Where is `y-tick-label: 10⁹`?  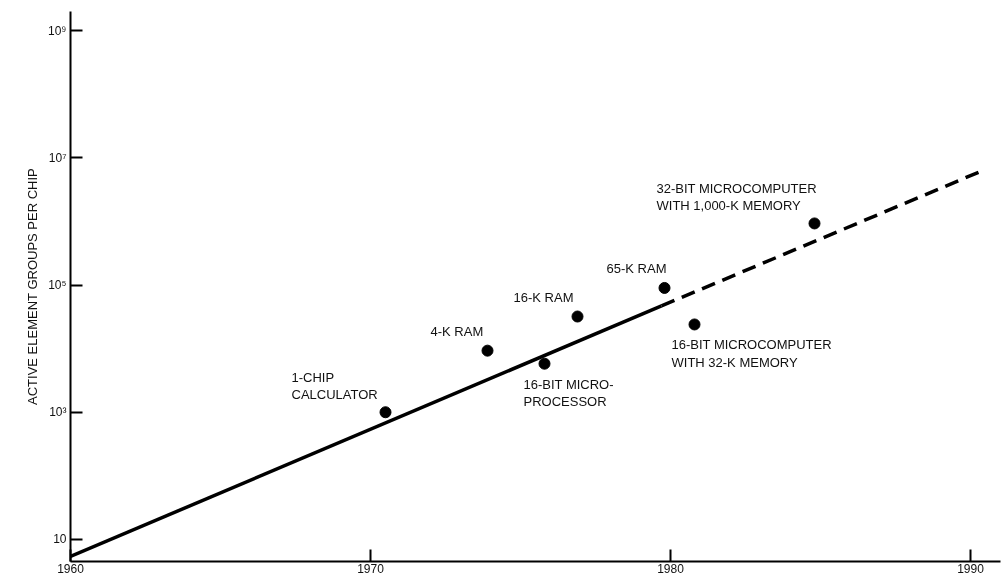 y-tick-label: 10⁹ is located at coordinates (57, 30).